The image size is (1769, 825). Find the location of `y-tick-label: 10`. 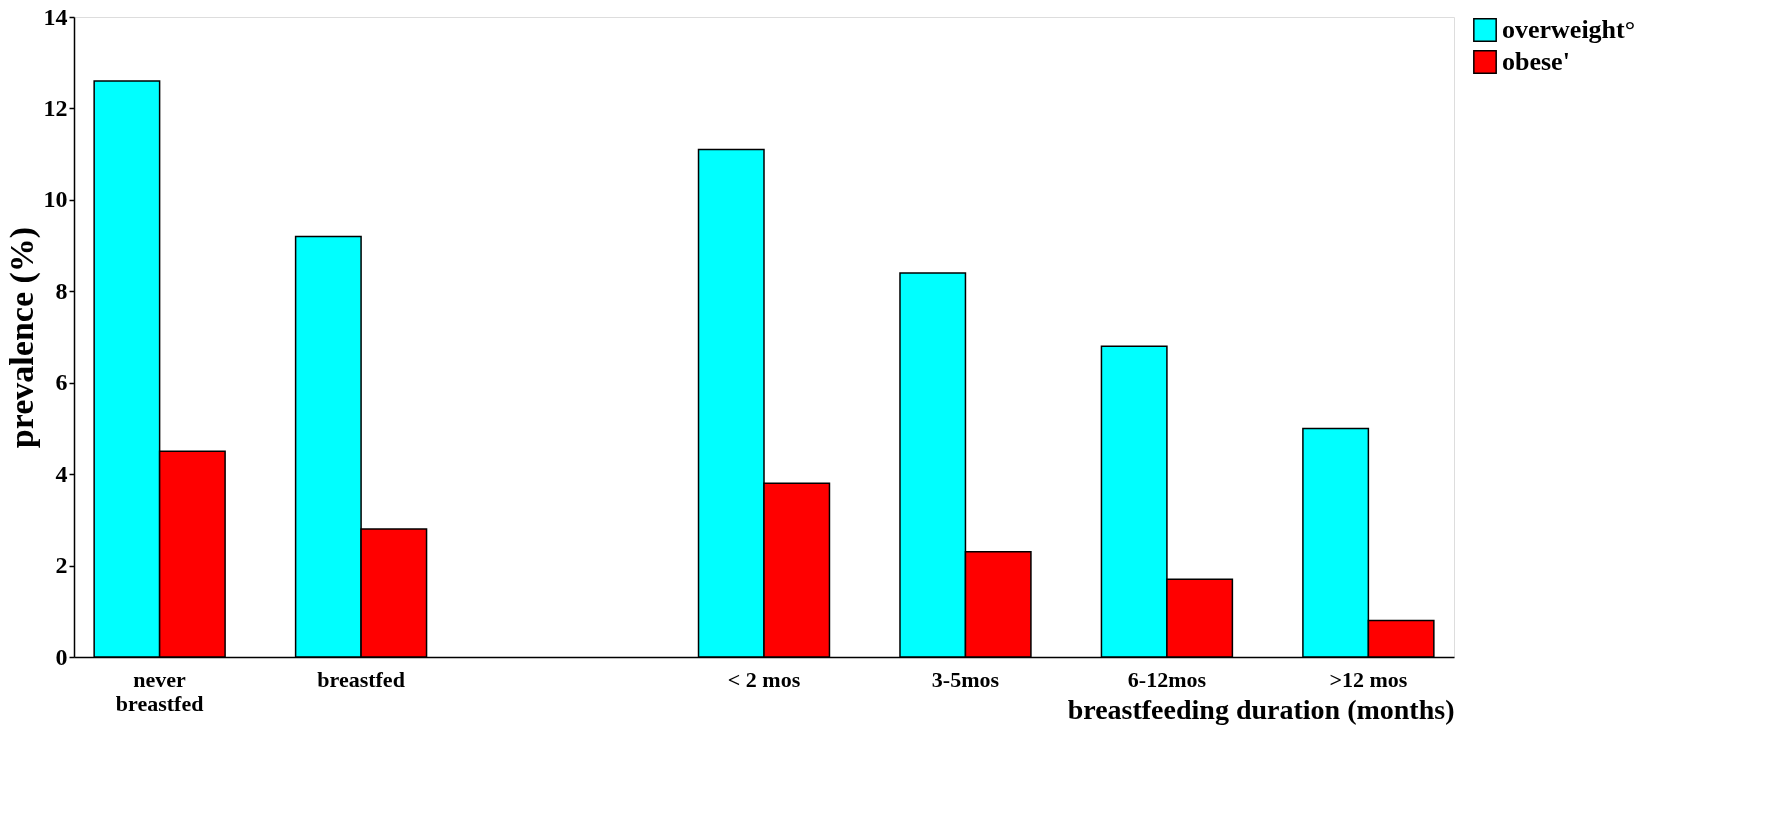

y-tick-label: 10 is located at coordinates (55, 199).